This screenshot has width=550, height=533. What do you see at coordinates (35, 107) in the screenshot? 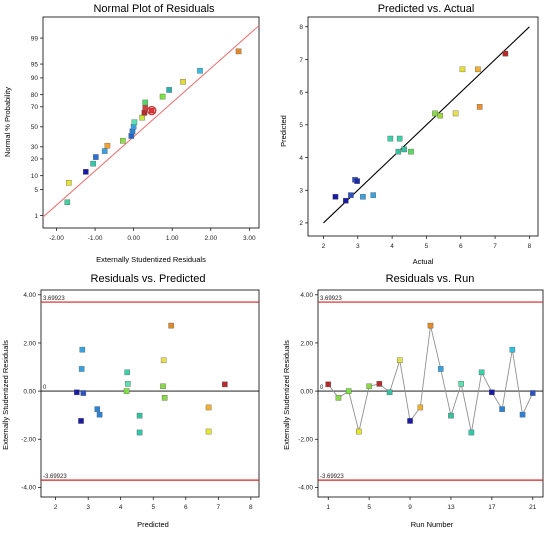
I see `y-tick-label: 70` at bounding box center [35, 107].